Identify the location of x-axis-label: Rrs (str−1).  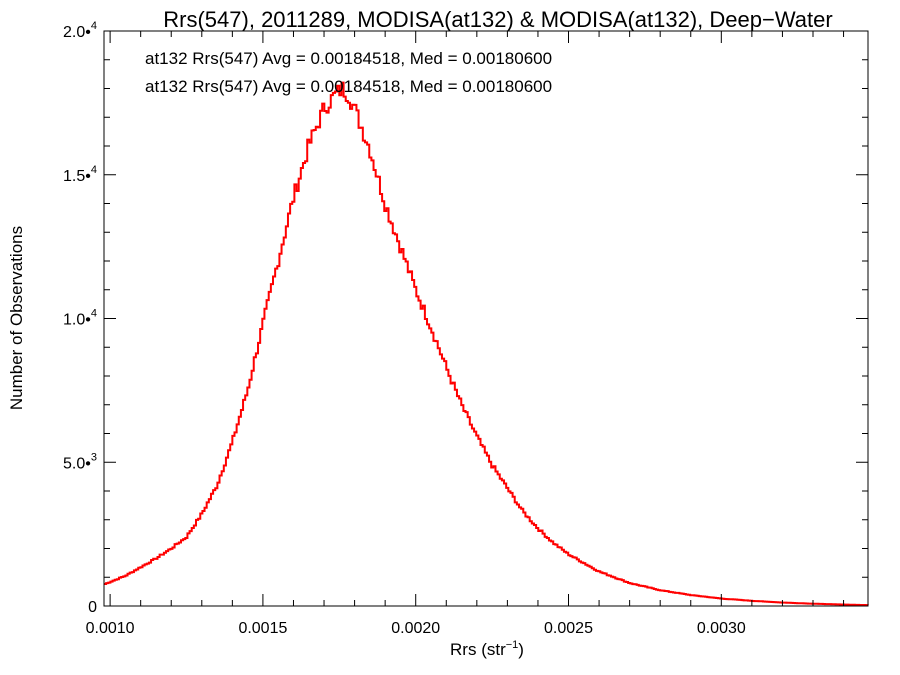
(487, 649).